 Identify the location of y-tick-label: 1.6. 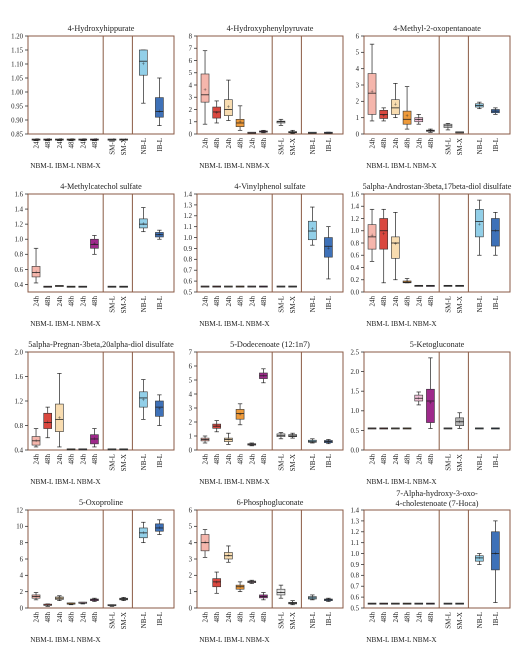
(19, 194).